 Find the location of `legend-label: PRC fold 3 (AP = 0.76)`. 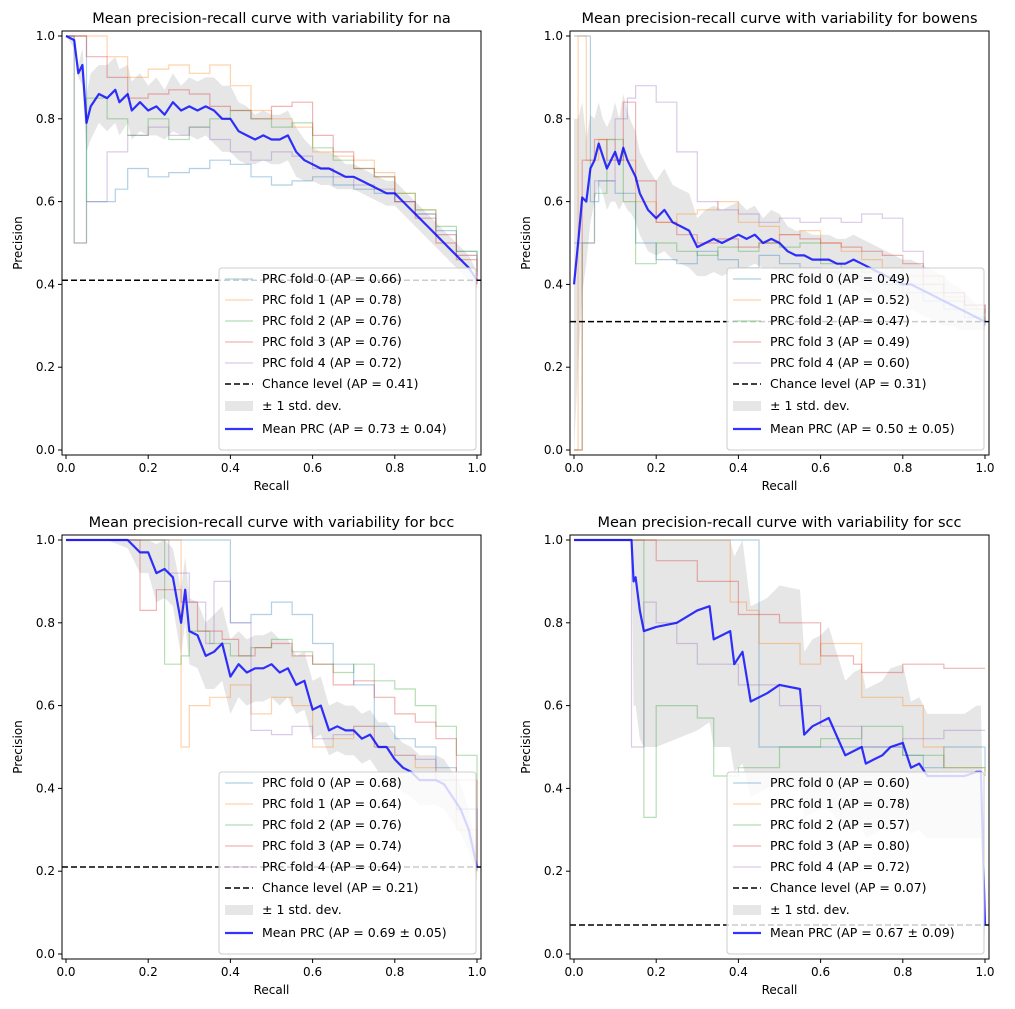

legend-label: PRC fold 3 (AP = 0.76) is located at coordinates (332, 341).